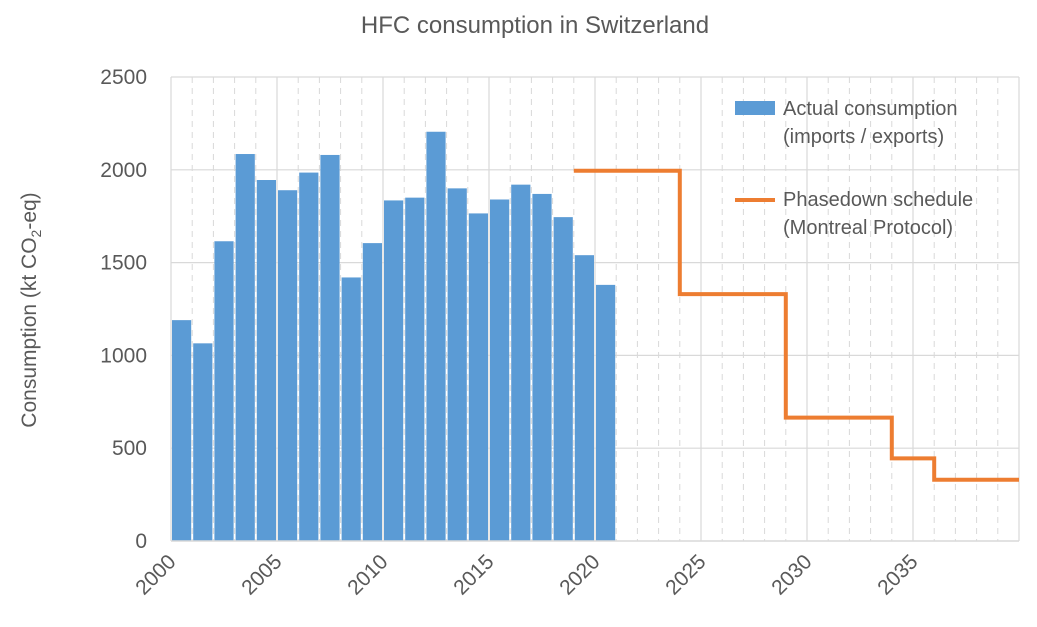 The height and width of the screenshot is (627, 1037). I want to click on y-axis-label-subscript: 2, so click(36, 233).